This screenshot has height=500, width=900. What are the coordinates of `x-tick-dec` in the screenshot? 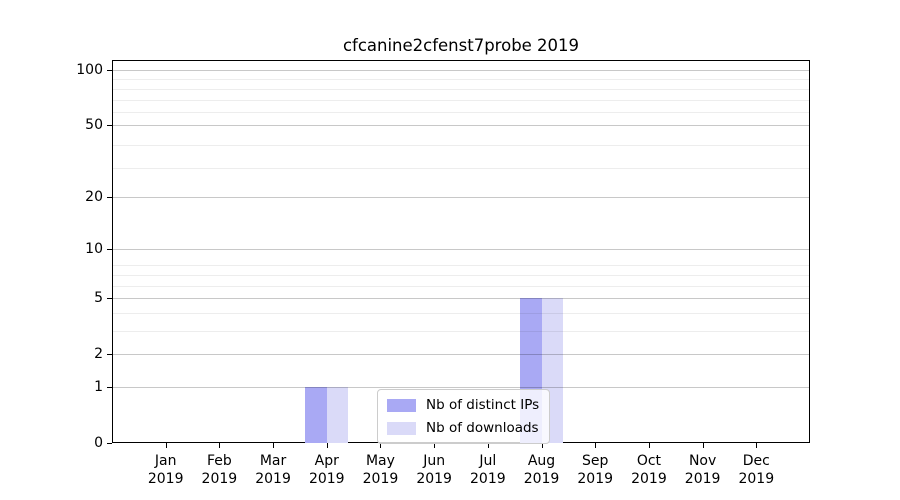 It's located at (757, 445).